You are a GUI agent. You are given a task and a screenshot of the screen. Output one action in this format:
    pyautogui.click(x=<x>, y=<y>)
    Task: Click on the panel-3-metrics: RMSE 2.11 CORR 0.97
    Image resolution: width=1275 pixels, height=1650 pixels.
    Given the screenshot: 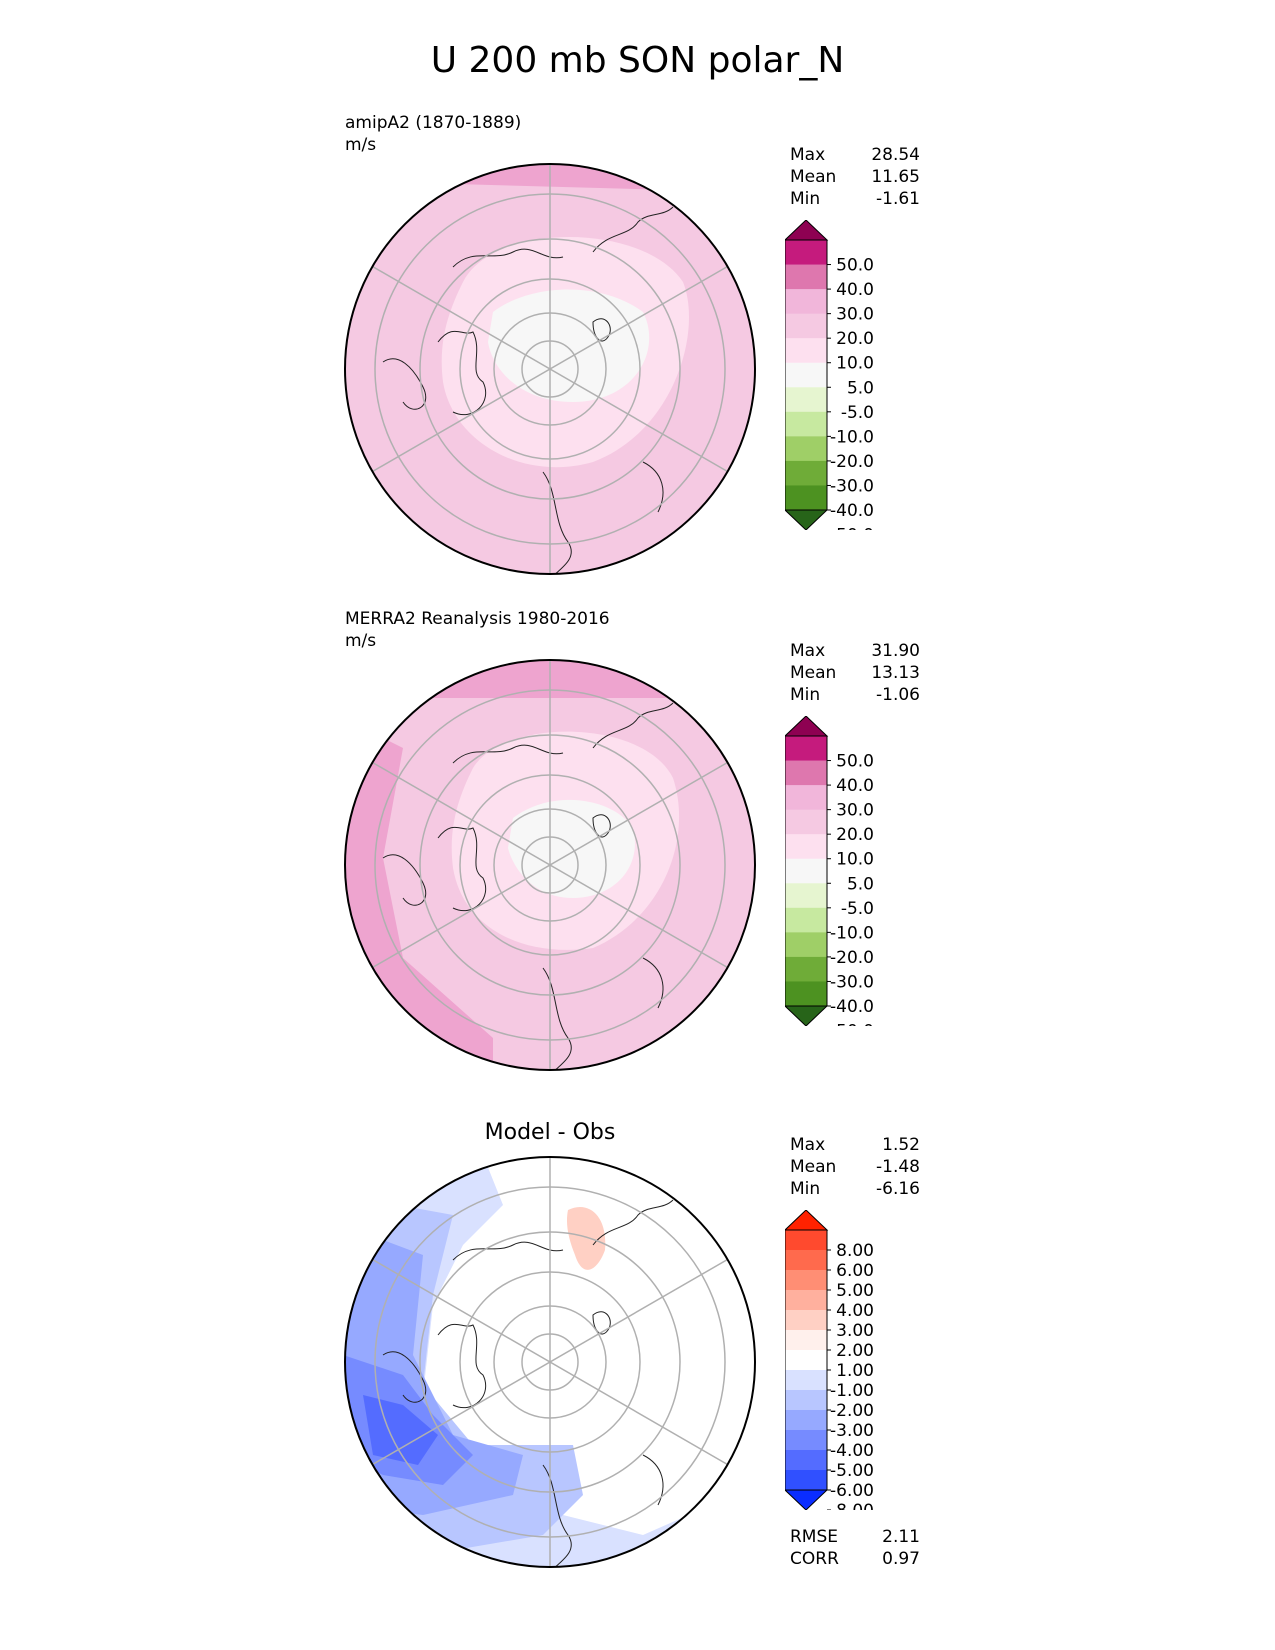 What is the action you would take?
    pyautogui.click(x=855, y=1548)
    